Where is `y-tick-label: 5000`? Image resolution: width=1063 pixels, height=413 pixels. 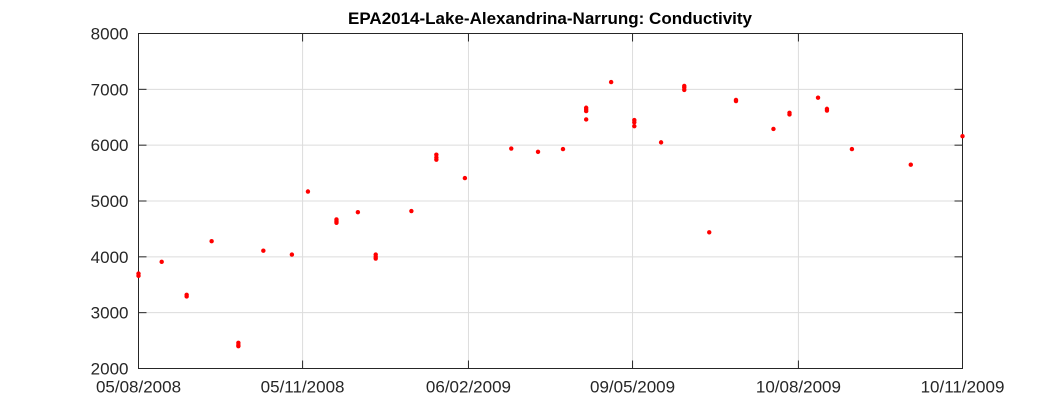
y-tick-label: 5000 is located at coordinates (110, 201).